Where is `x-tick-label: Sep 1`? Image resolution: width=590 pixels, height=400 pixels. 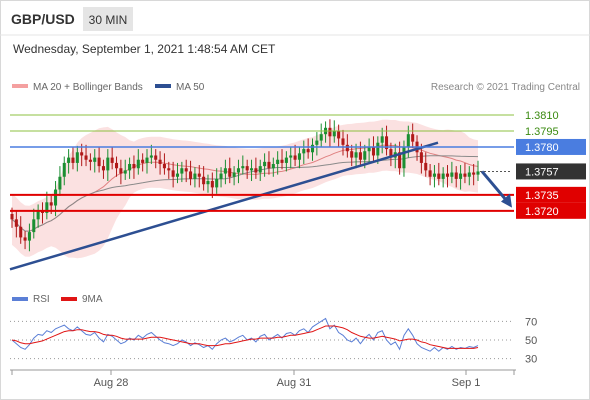
x-tick-label: Sep 1 is located at coordinates (466, 383).